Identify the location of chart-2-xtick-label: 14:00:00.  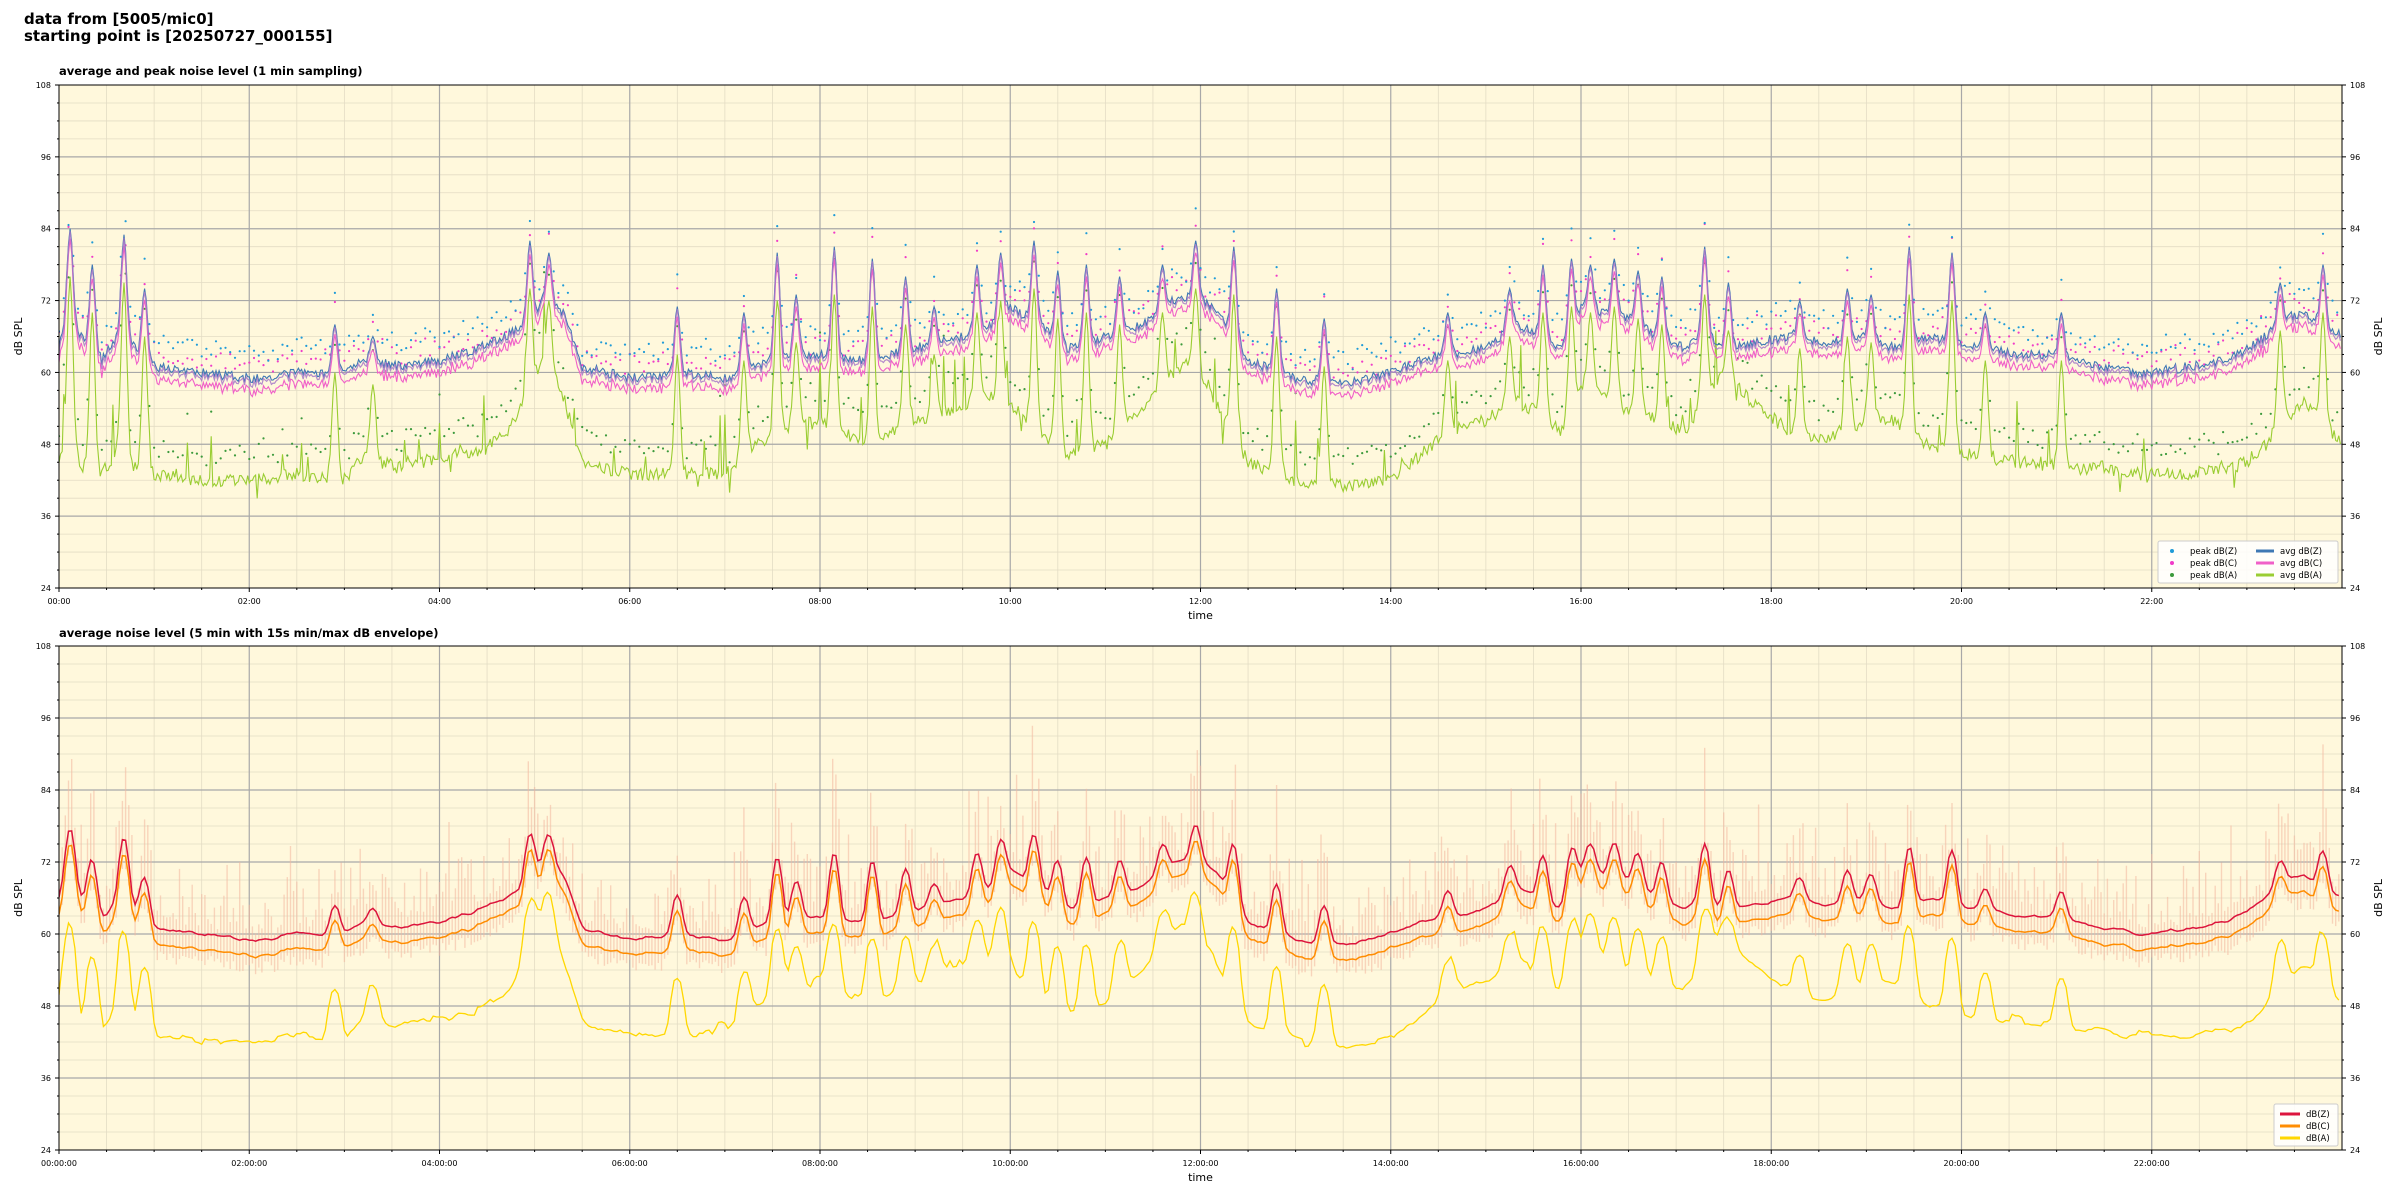
(1391, 1163).